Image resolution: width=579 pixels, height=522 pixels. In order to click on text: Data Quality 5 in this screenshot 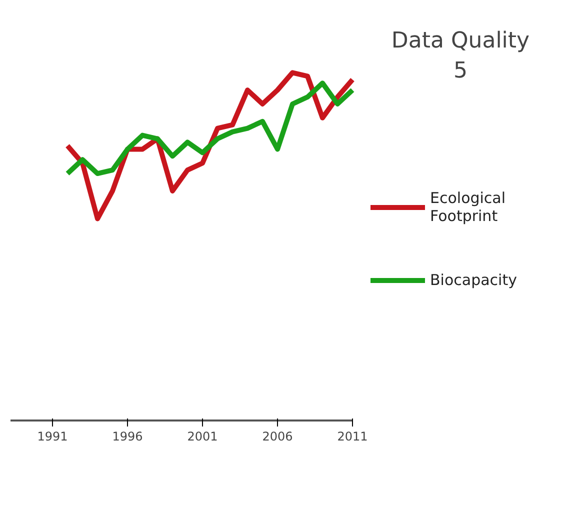, I will do `click(460, 56)`.